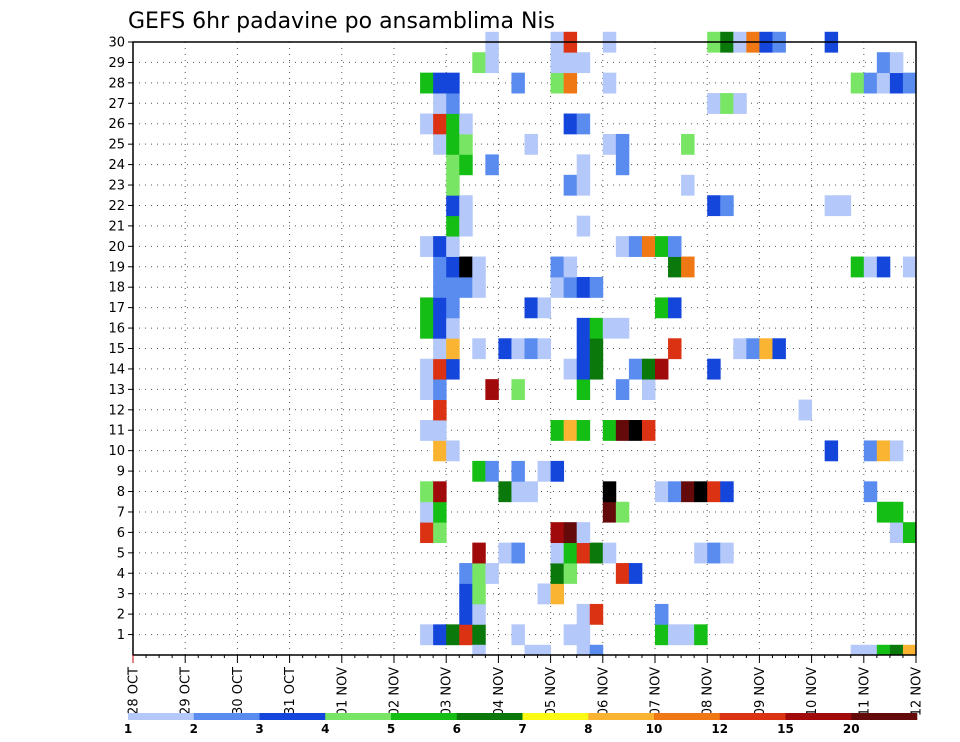 This screenshot has height=742, width=960. Describe the element at coordinates (290, 691) in the screenshot. I see `x-tick-label: 31 OCT` at that location.